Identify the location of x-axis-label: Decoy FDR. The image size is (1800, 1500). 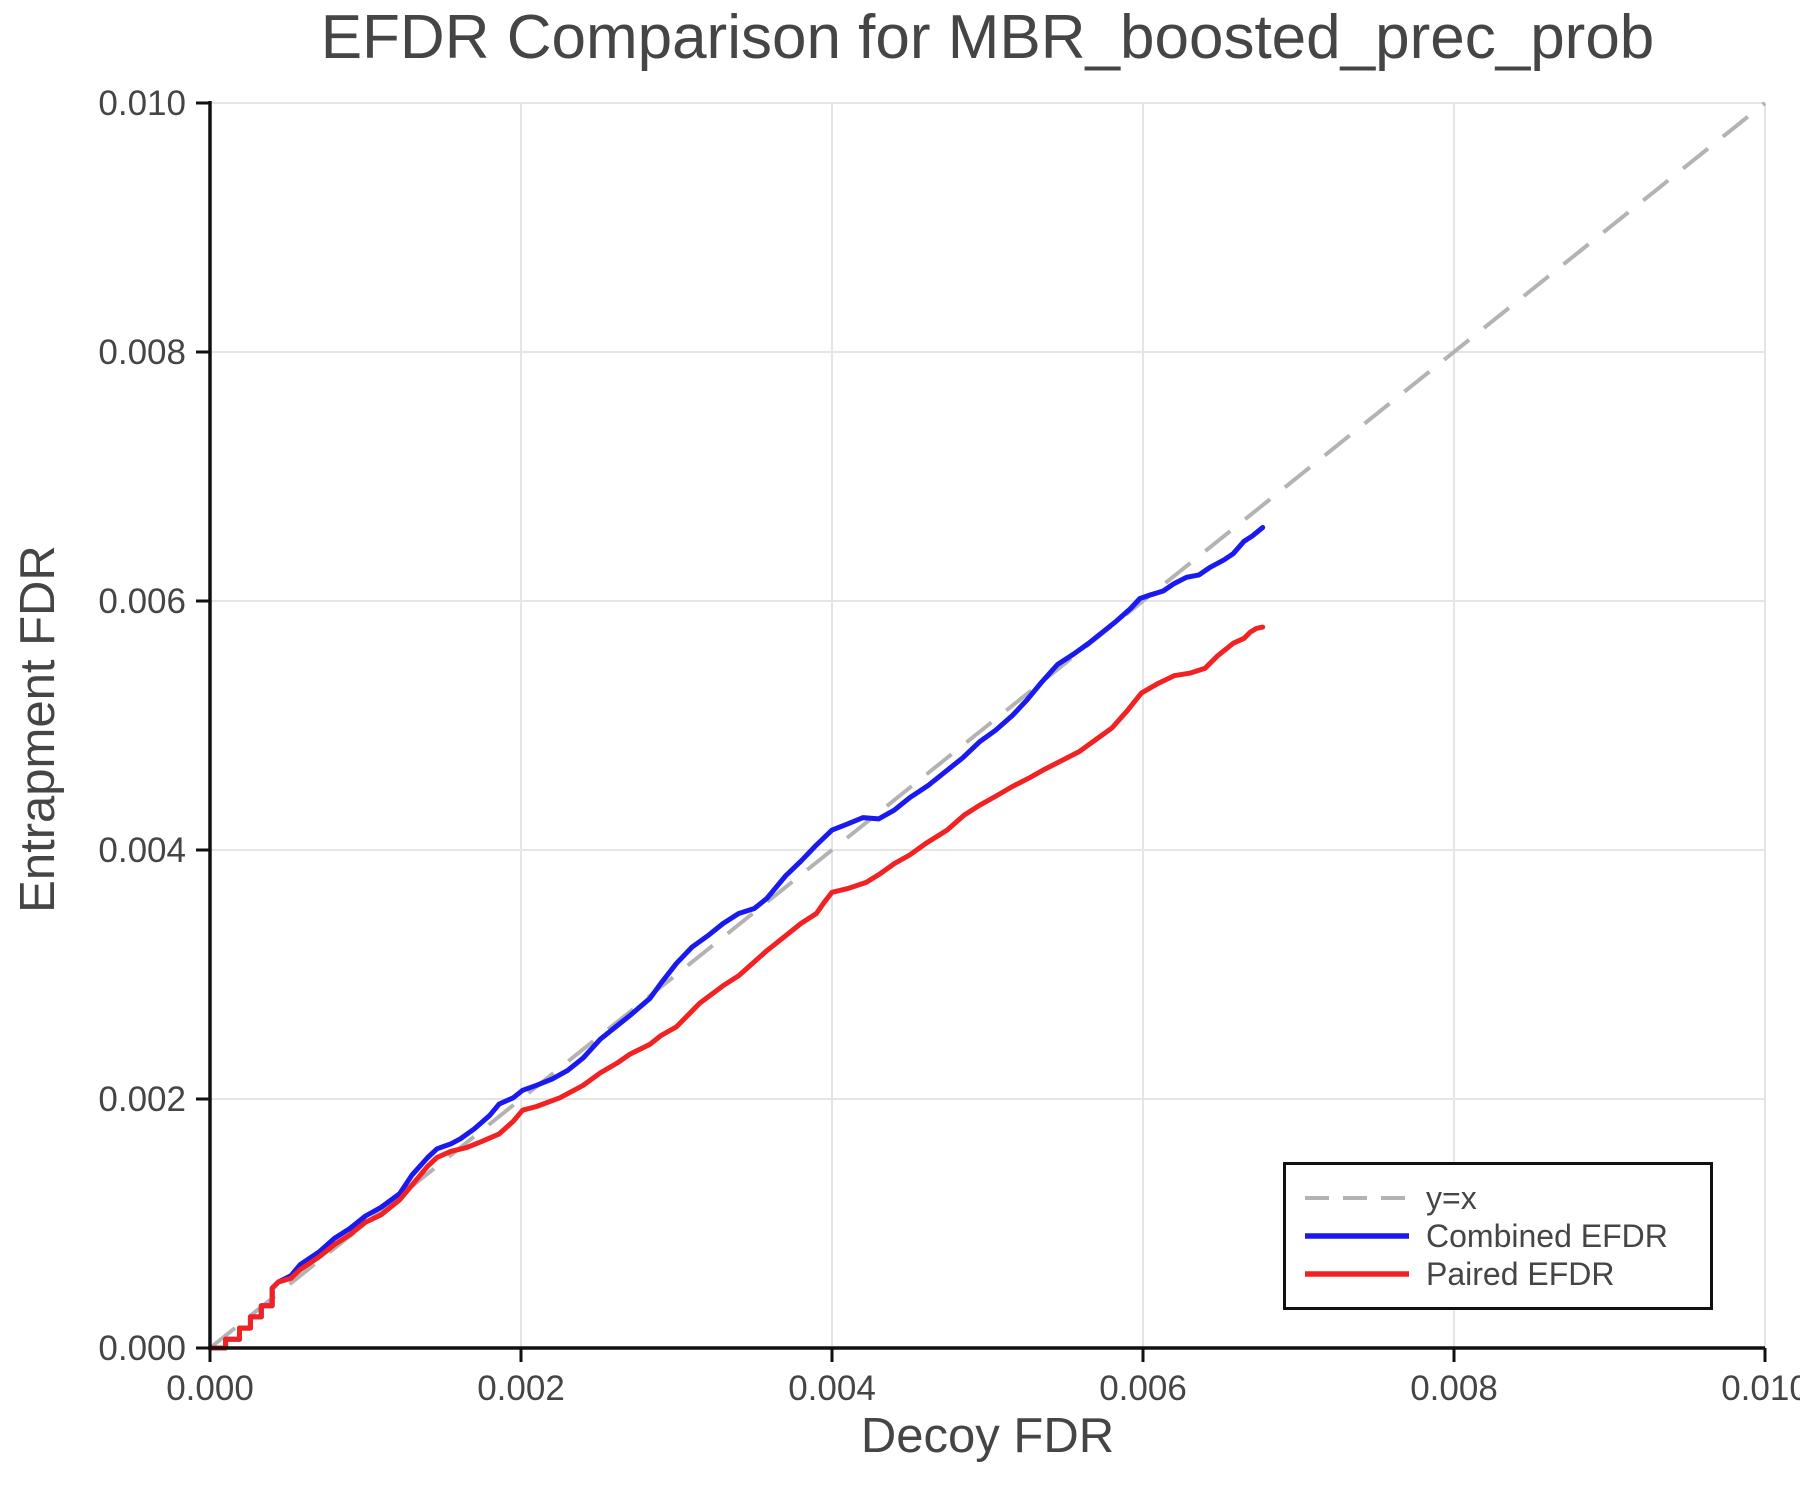
(987, 1436).